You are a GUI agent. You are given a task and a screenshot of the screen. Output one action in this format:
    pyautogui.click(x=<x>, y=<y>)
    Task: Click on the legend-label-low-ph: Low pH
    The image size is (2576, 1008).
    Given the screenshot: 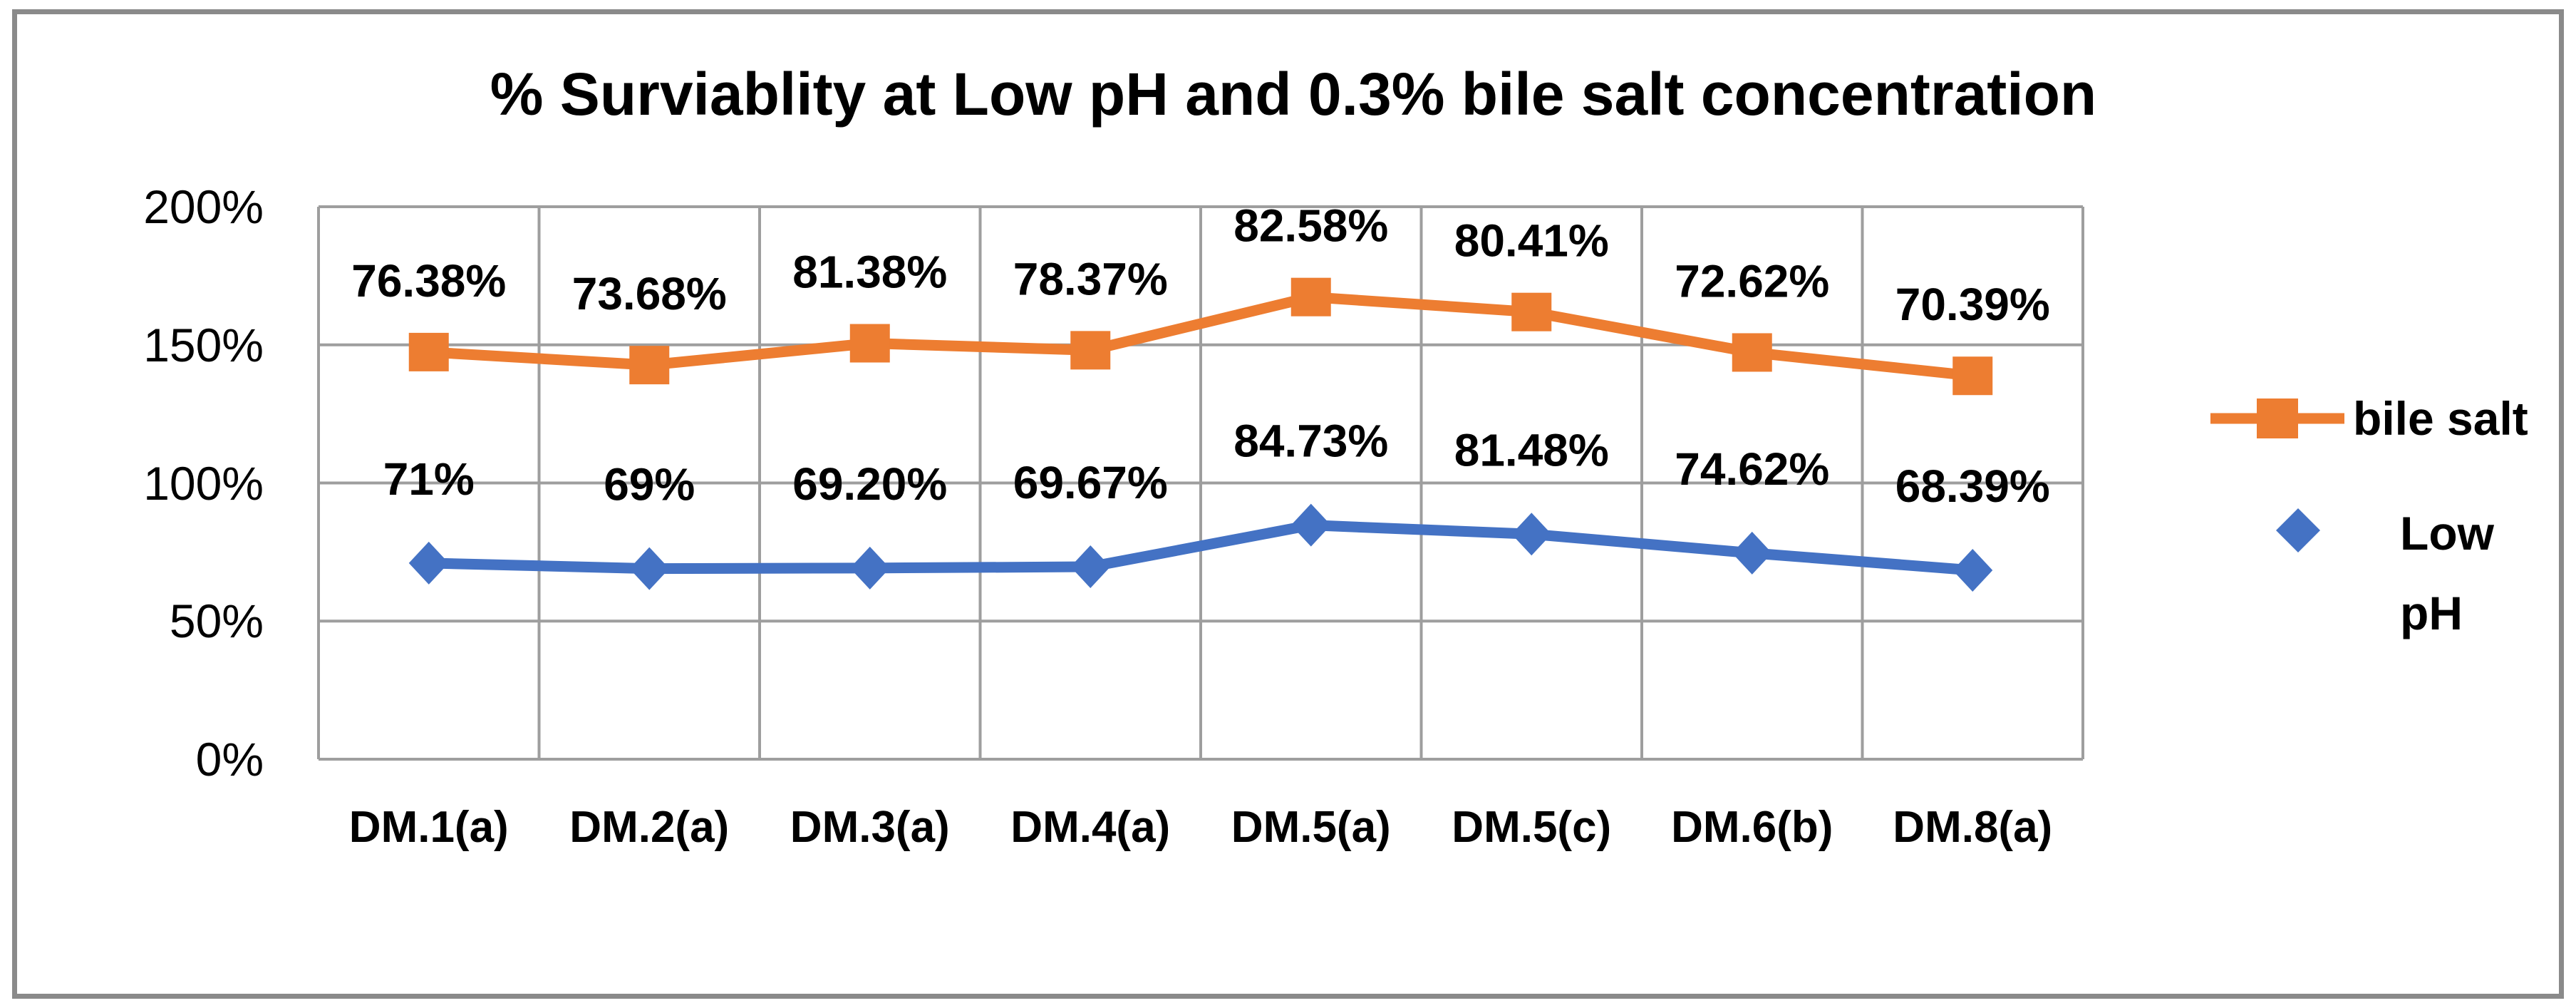 What is the action you would take?
    pyautogui.click(x=2447, y=573)
    